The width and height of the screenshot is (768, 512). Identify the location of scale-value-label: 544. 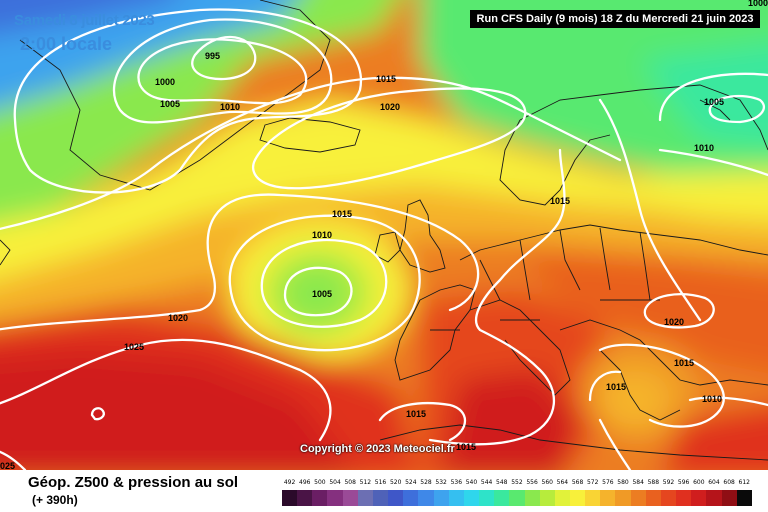
(486, 482).